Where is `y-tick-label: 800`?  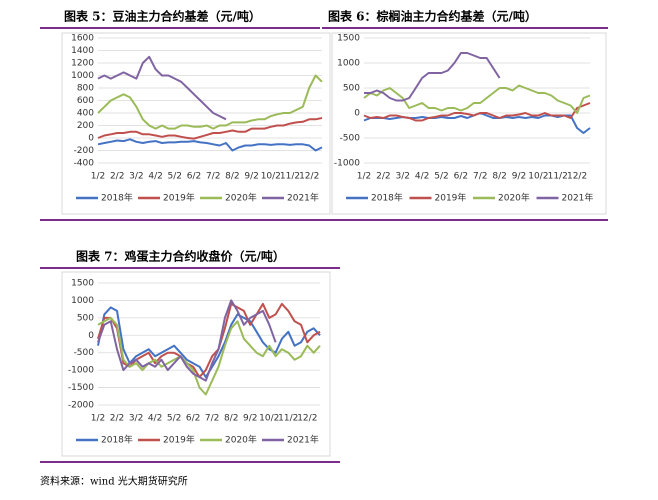 y-tick-label: 800 is located at coordinates (85, 89).